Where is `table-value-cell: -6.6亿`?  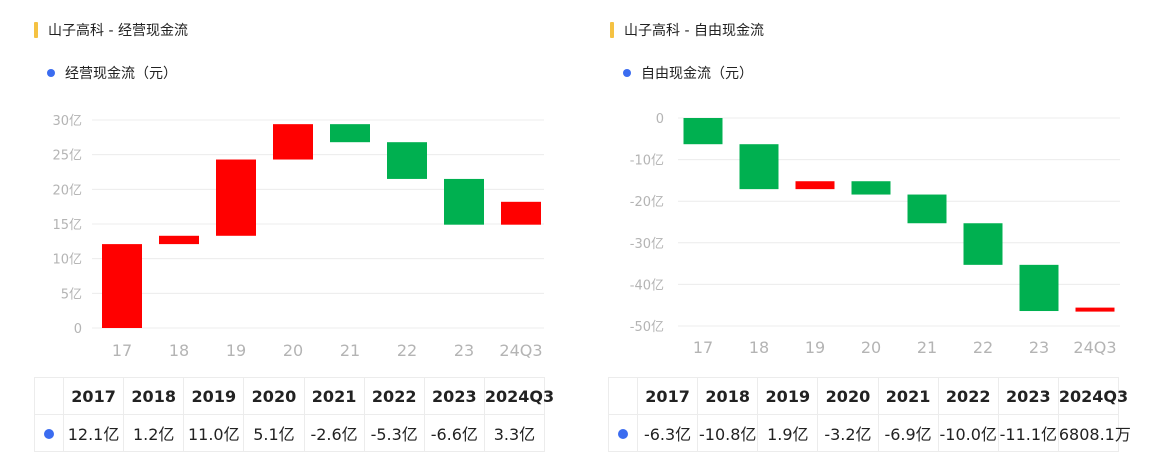
table-value-cell: -6.6亿 is located at coordinates (454, 433).